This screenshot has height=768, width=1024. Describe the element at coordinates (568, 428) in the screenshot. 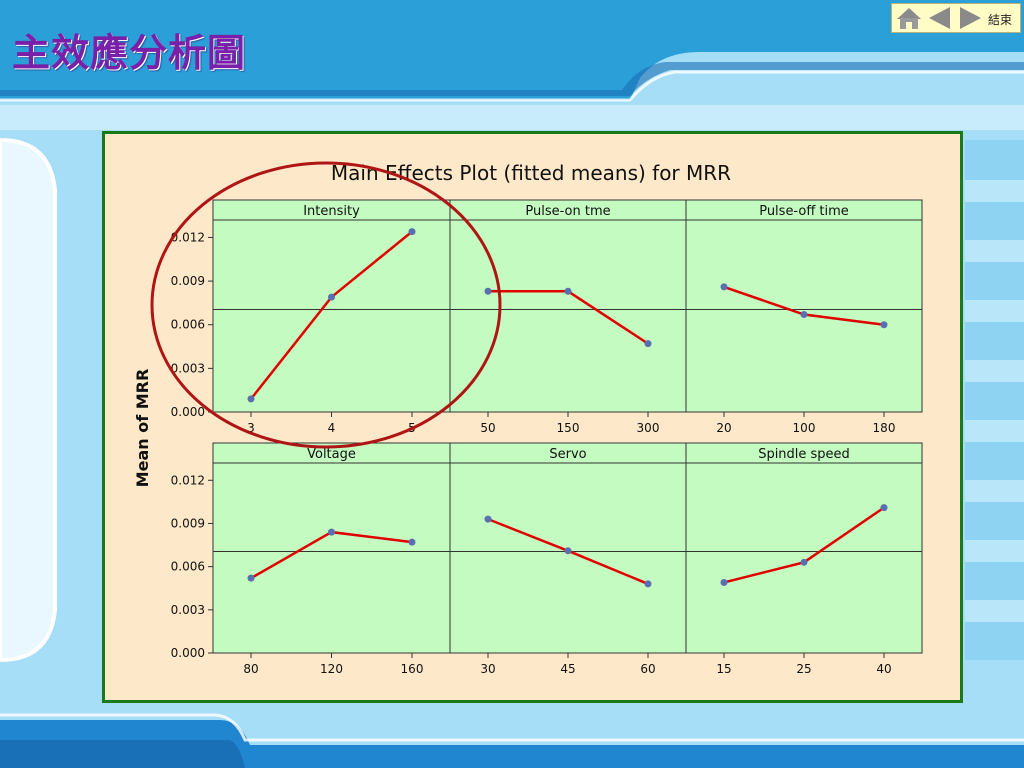

I see `x-tick-label: 150` at that location.